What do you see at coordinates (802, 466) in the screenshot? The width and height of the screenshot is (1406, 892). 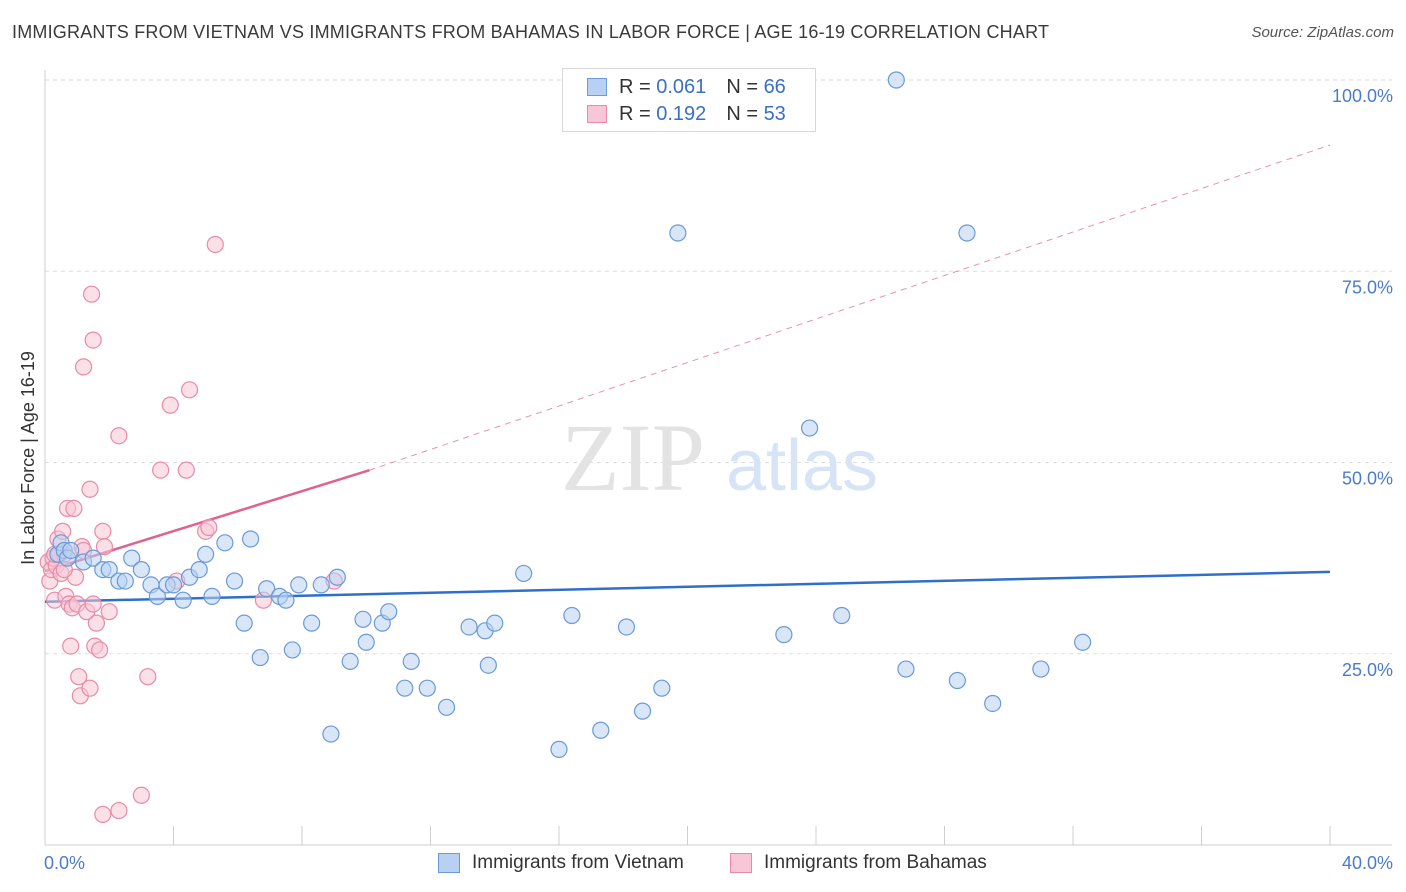 I see `watermark-atlas: atlas` at bounding box center [802, 466].